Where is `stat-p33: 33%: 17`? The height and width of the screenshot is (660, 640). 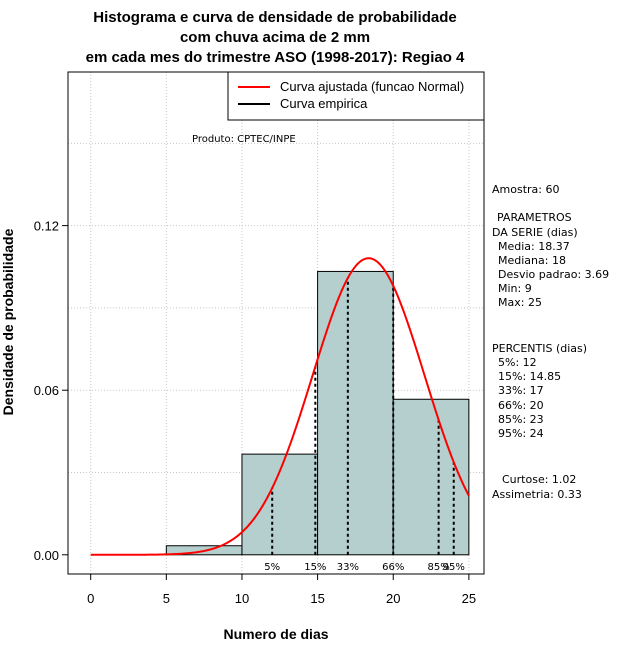 stat-p33: 33%: 17 is located at coordinates (521, 390).